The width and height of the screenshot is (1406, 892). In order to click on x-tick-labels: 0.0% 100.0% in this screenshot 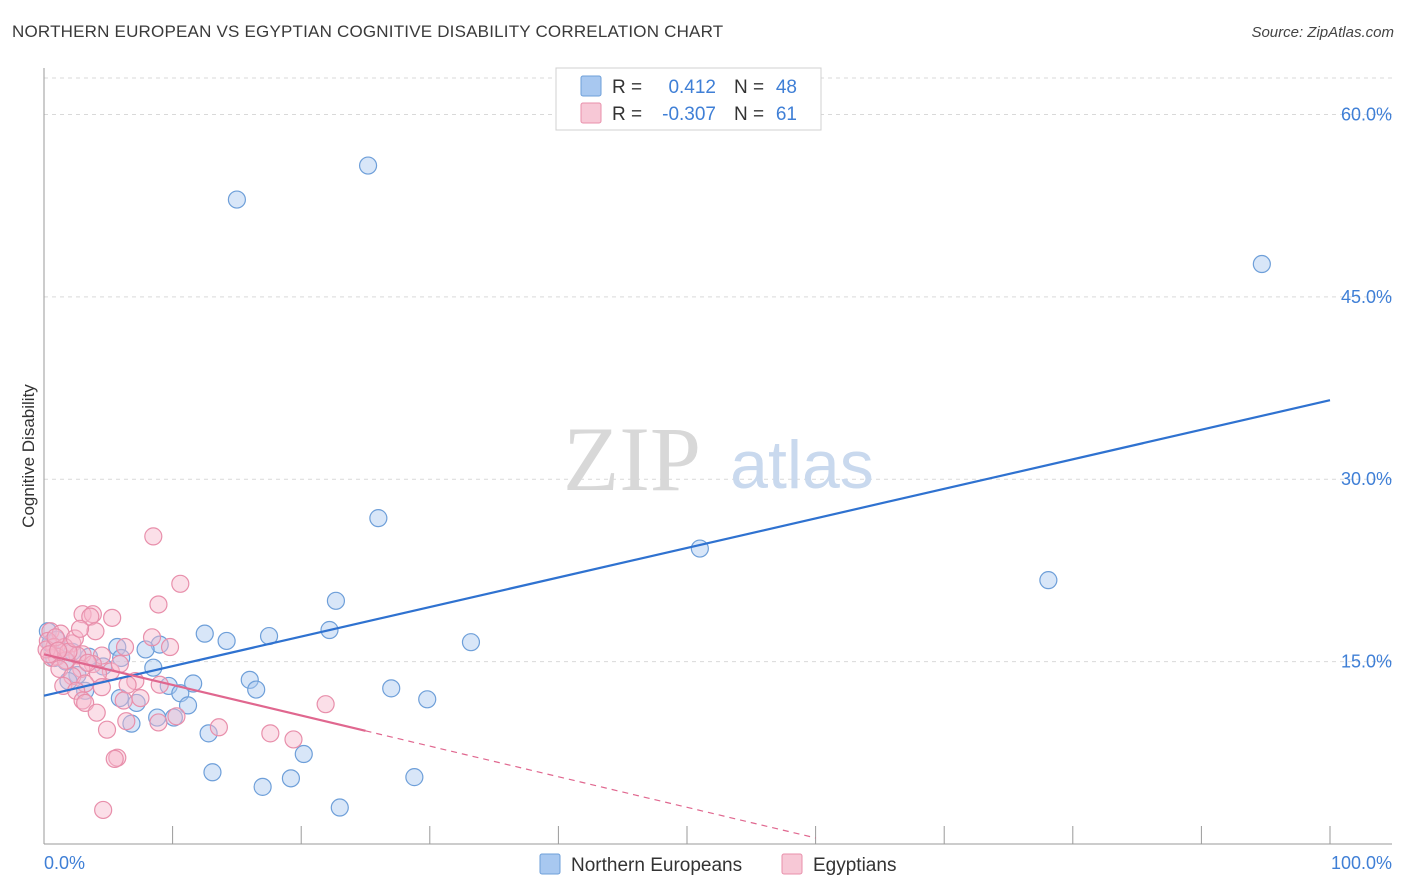, I will do `click(718, 863)`.